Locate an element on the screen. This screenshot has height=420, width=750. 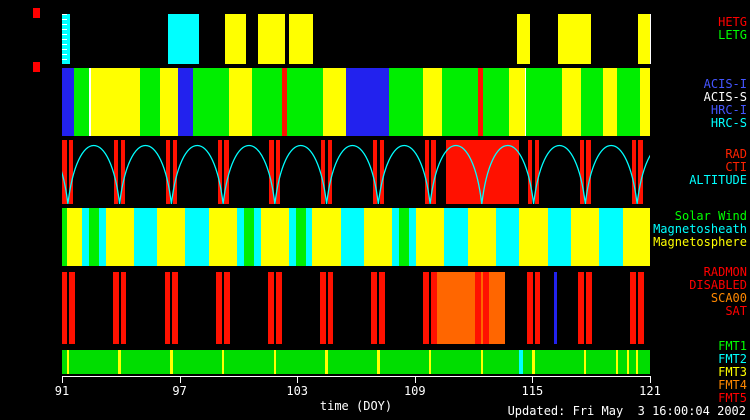
x-tick-label: 103 is located at coordinates (297, 391).